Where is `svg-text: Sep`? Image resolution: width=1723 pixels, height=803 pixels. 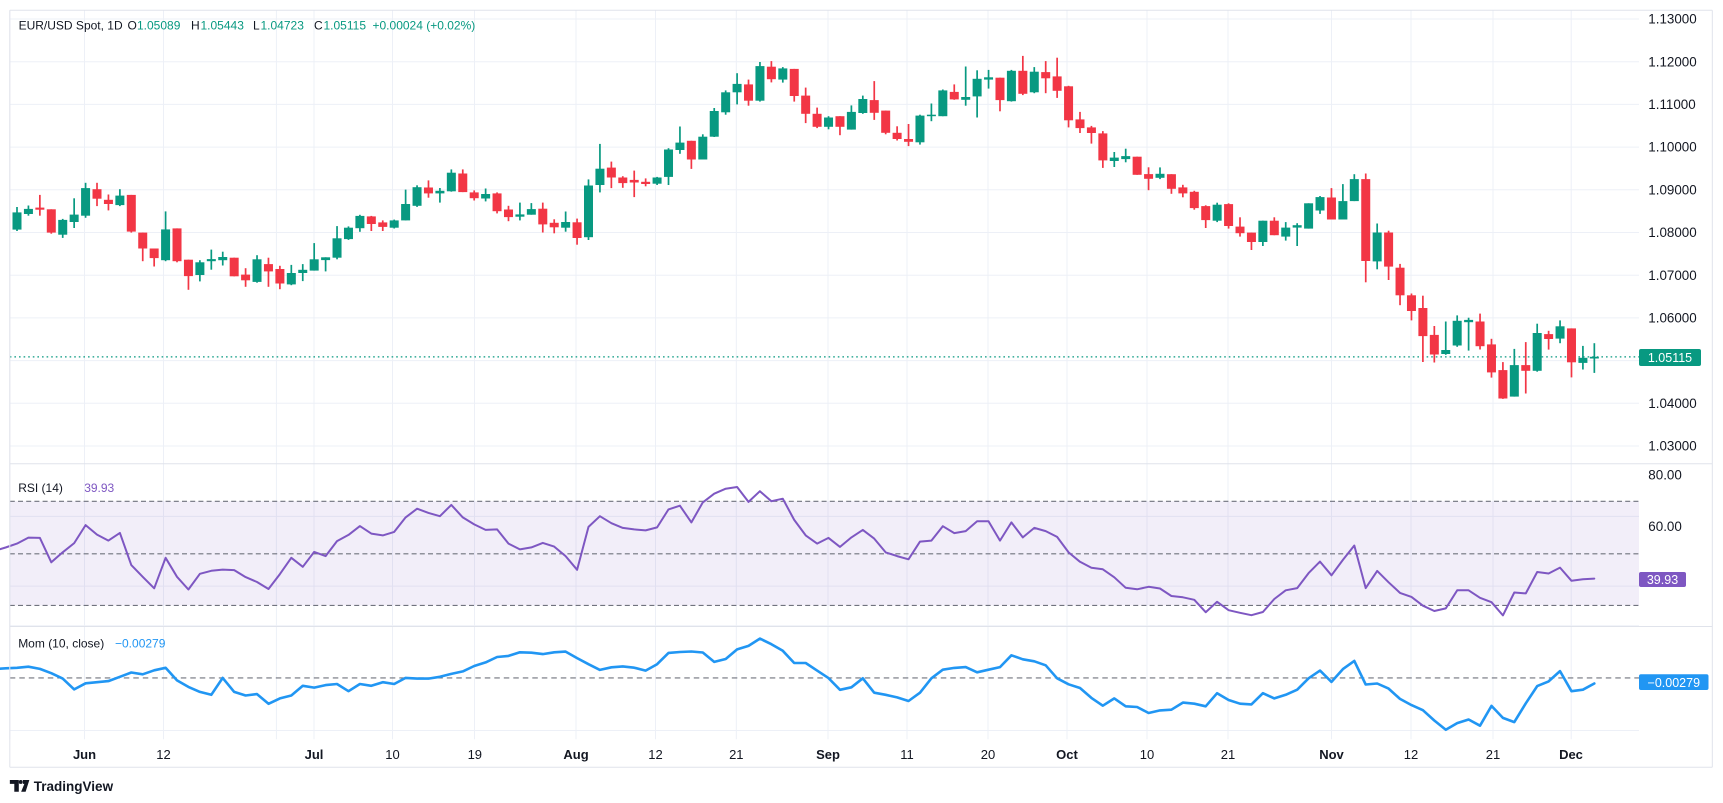 svg-text: Sep is located at coordinates (828, 754).